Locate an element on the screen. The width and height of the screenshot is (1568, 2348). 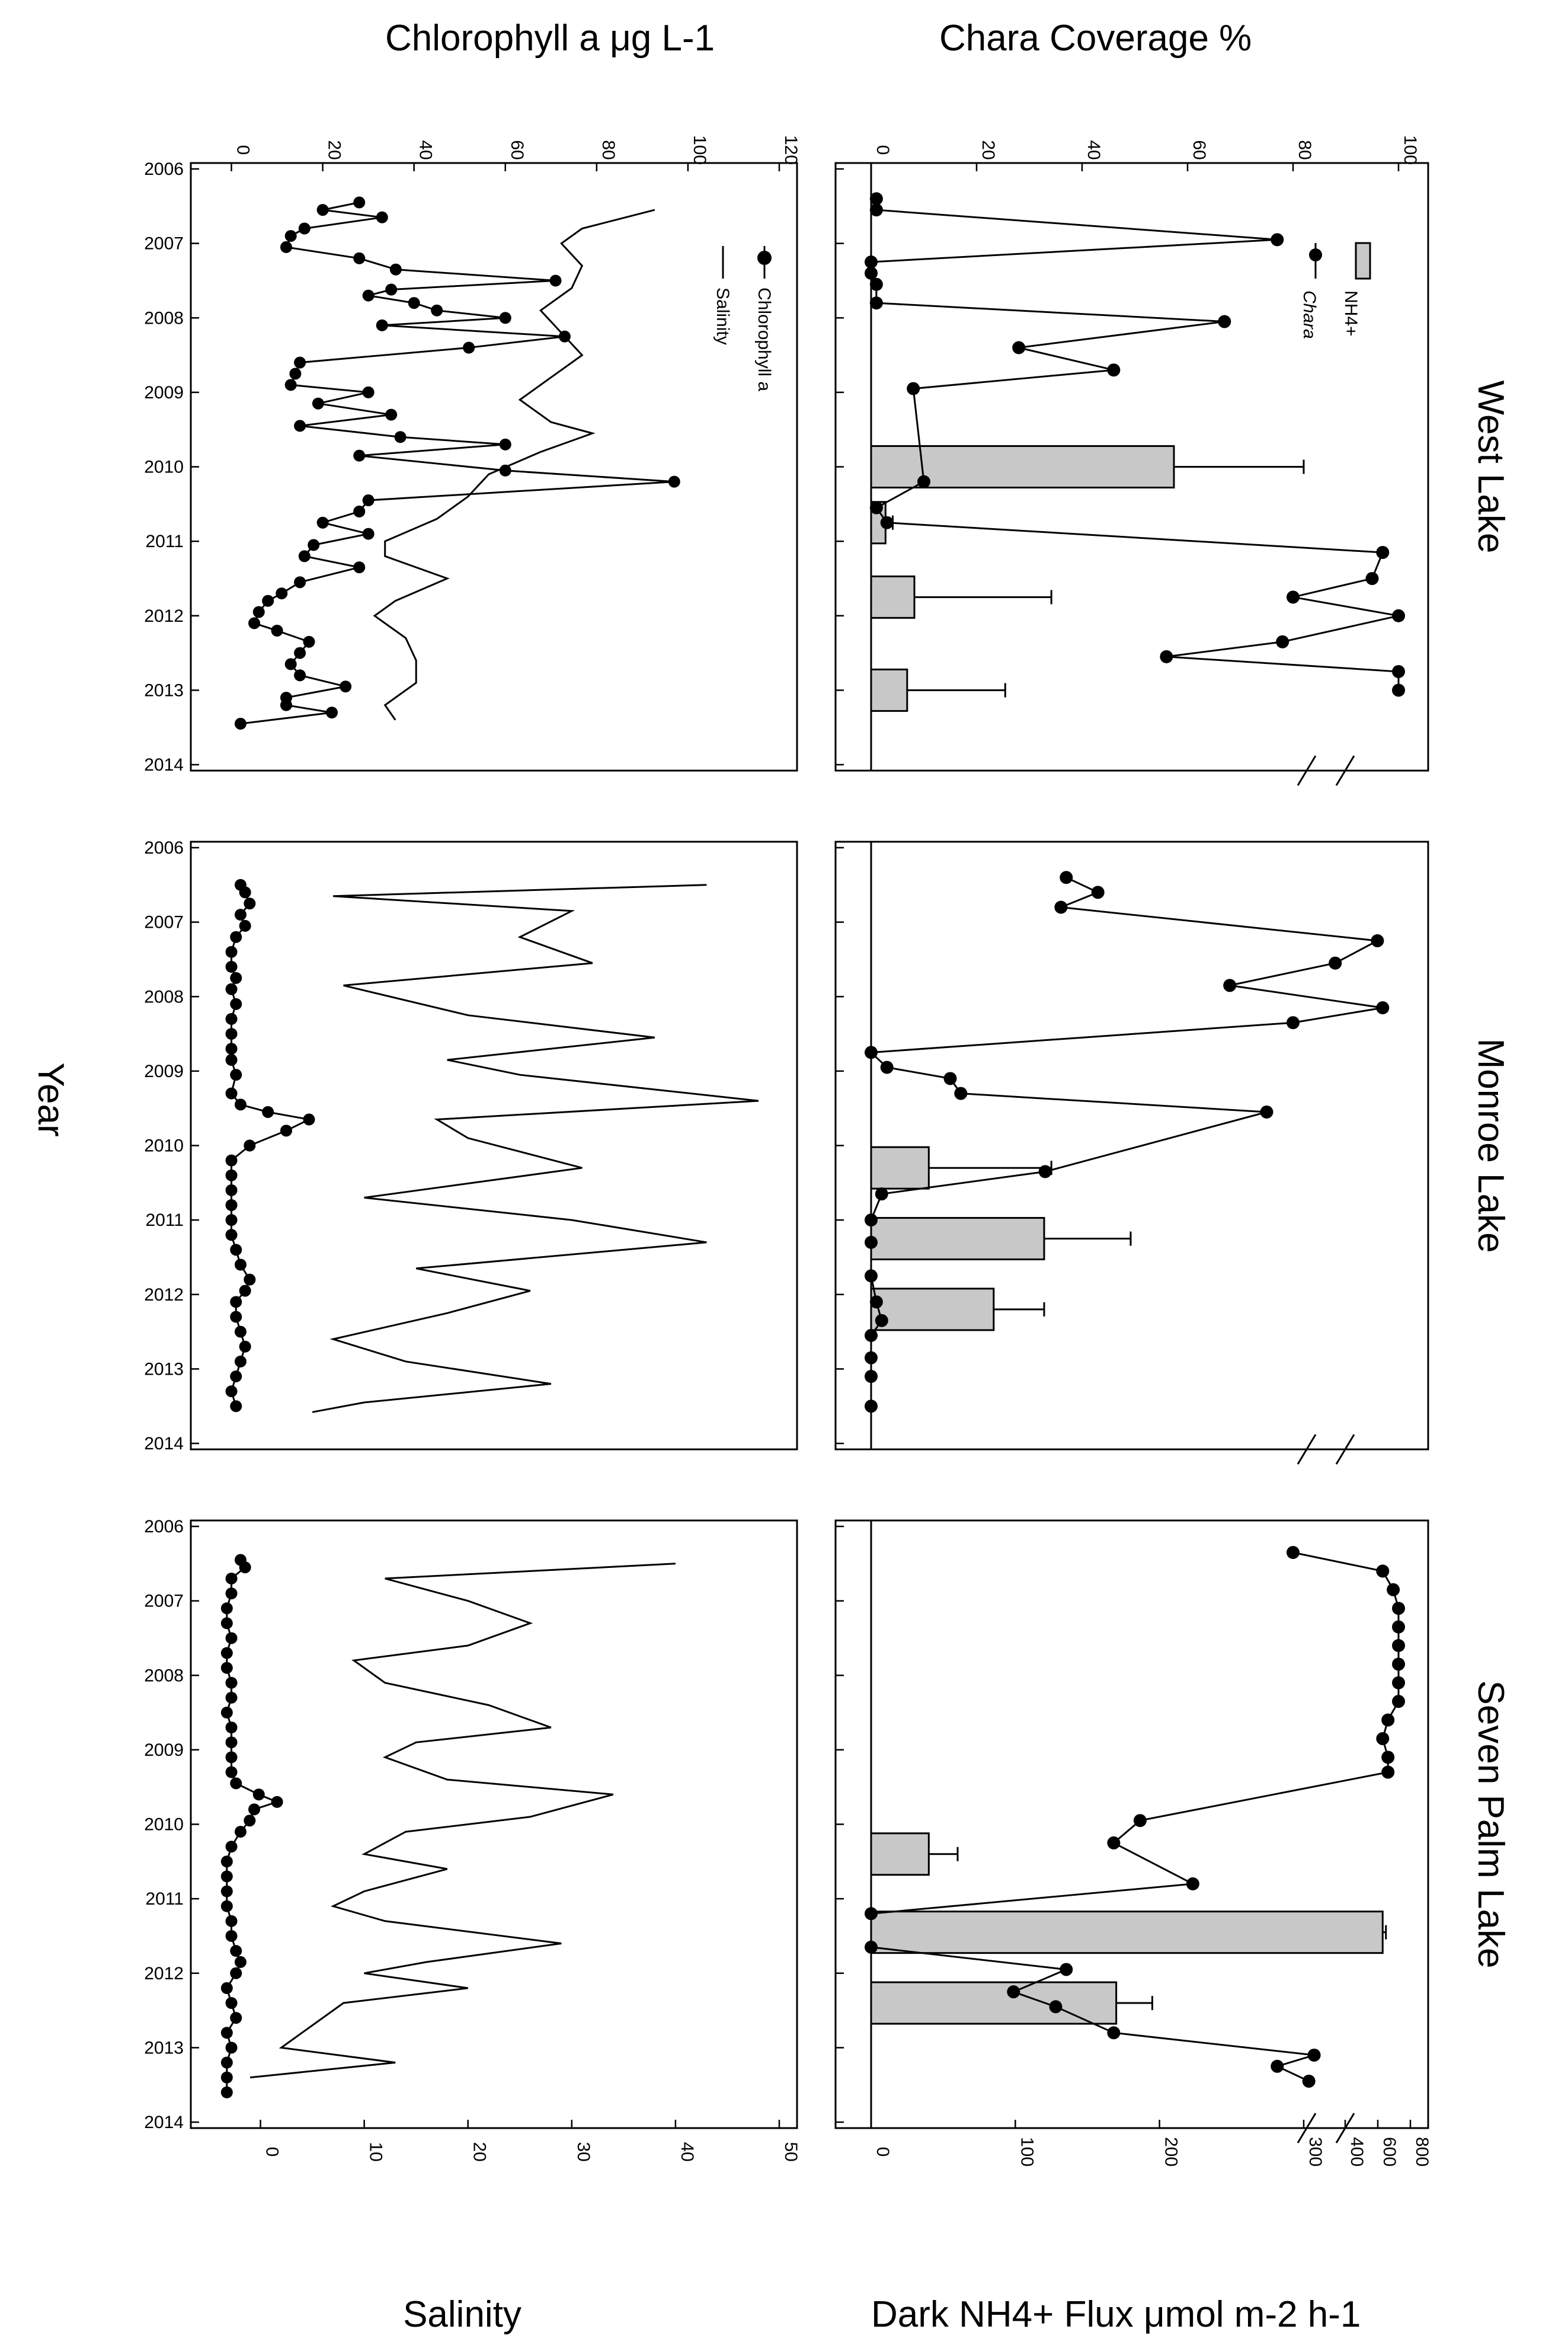
salinity-axis-label: Salinity is located at coordinates (462, 2314).